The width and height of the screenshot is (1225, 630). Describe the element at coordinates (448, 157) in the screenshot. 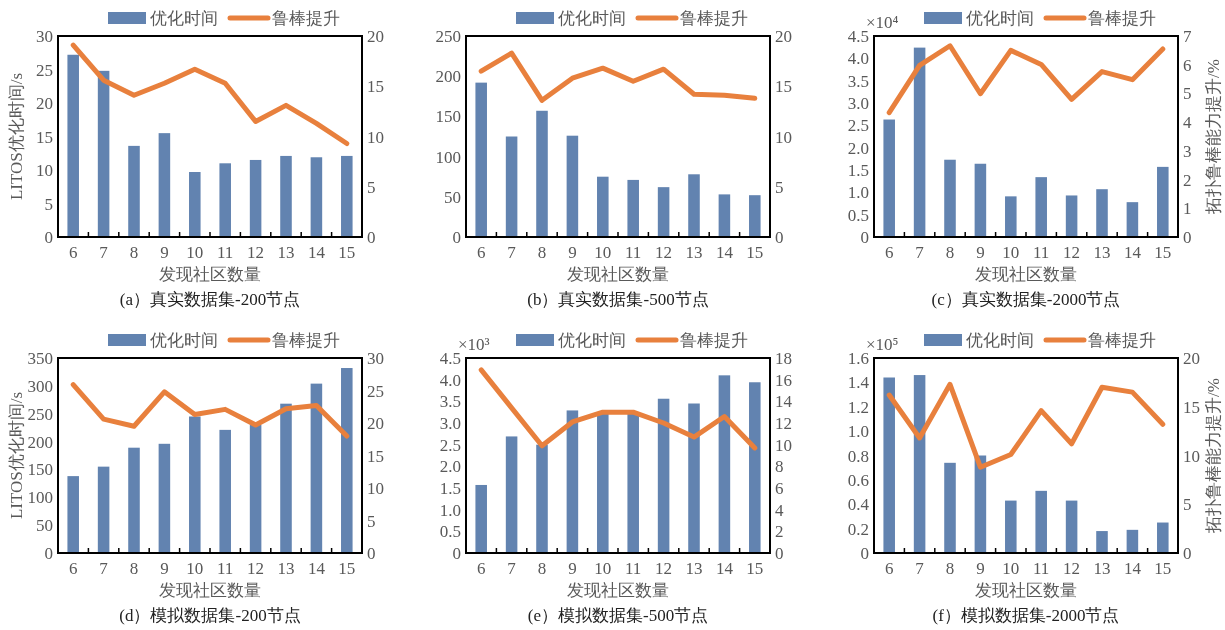

I see `y-tick-label: 100` at that location.